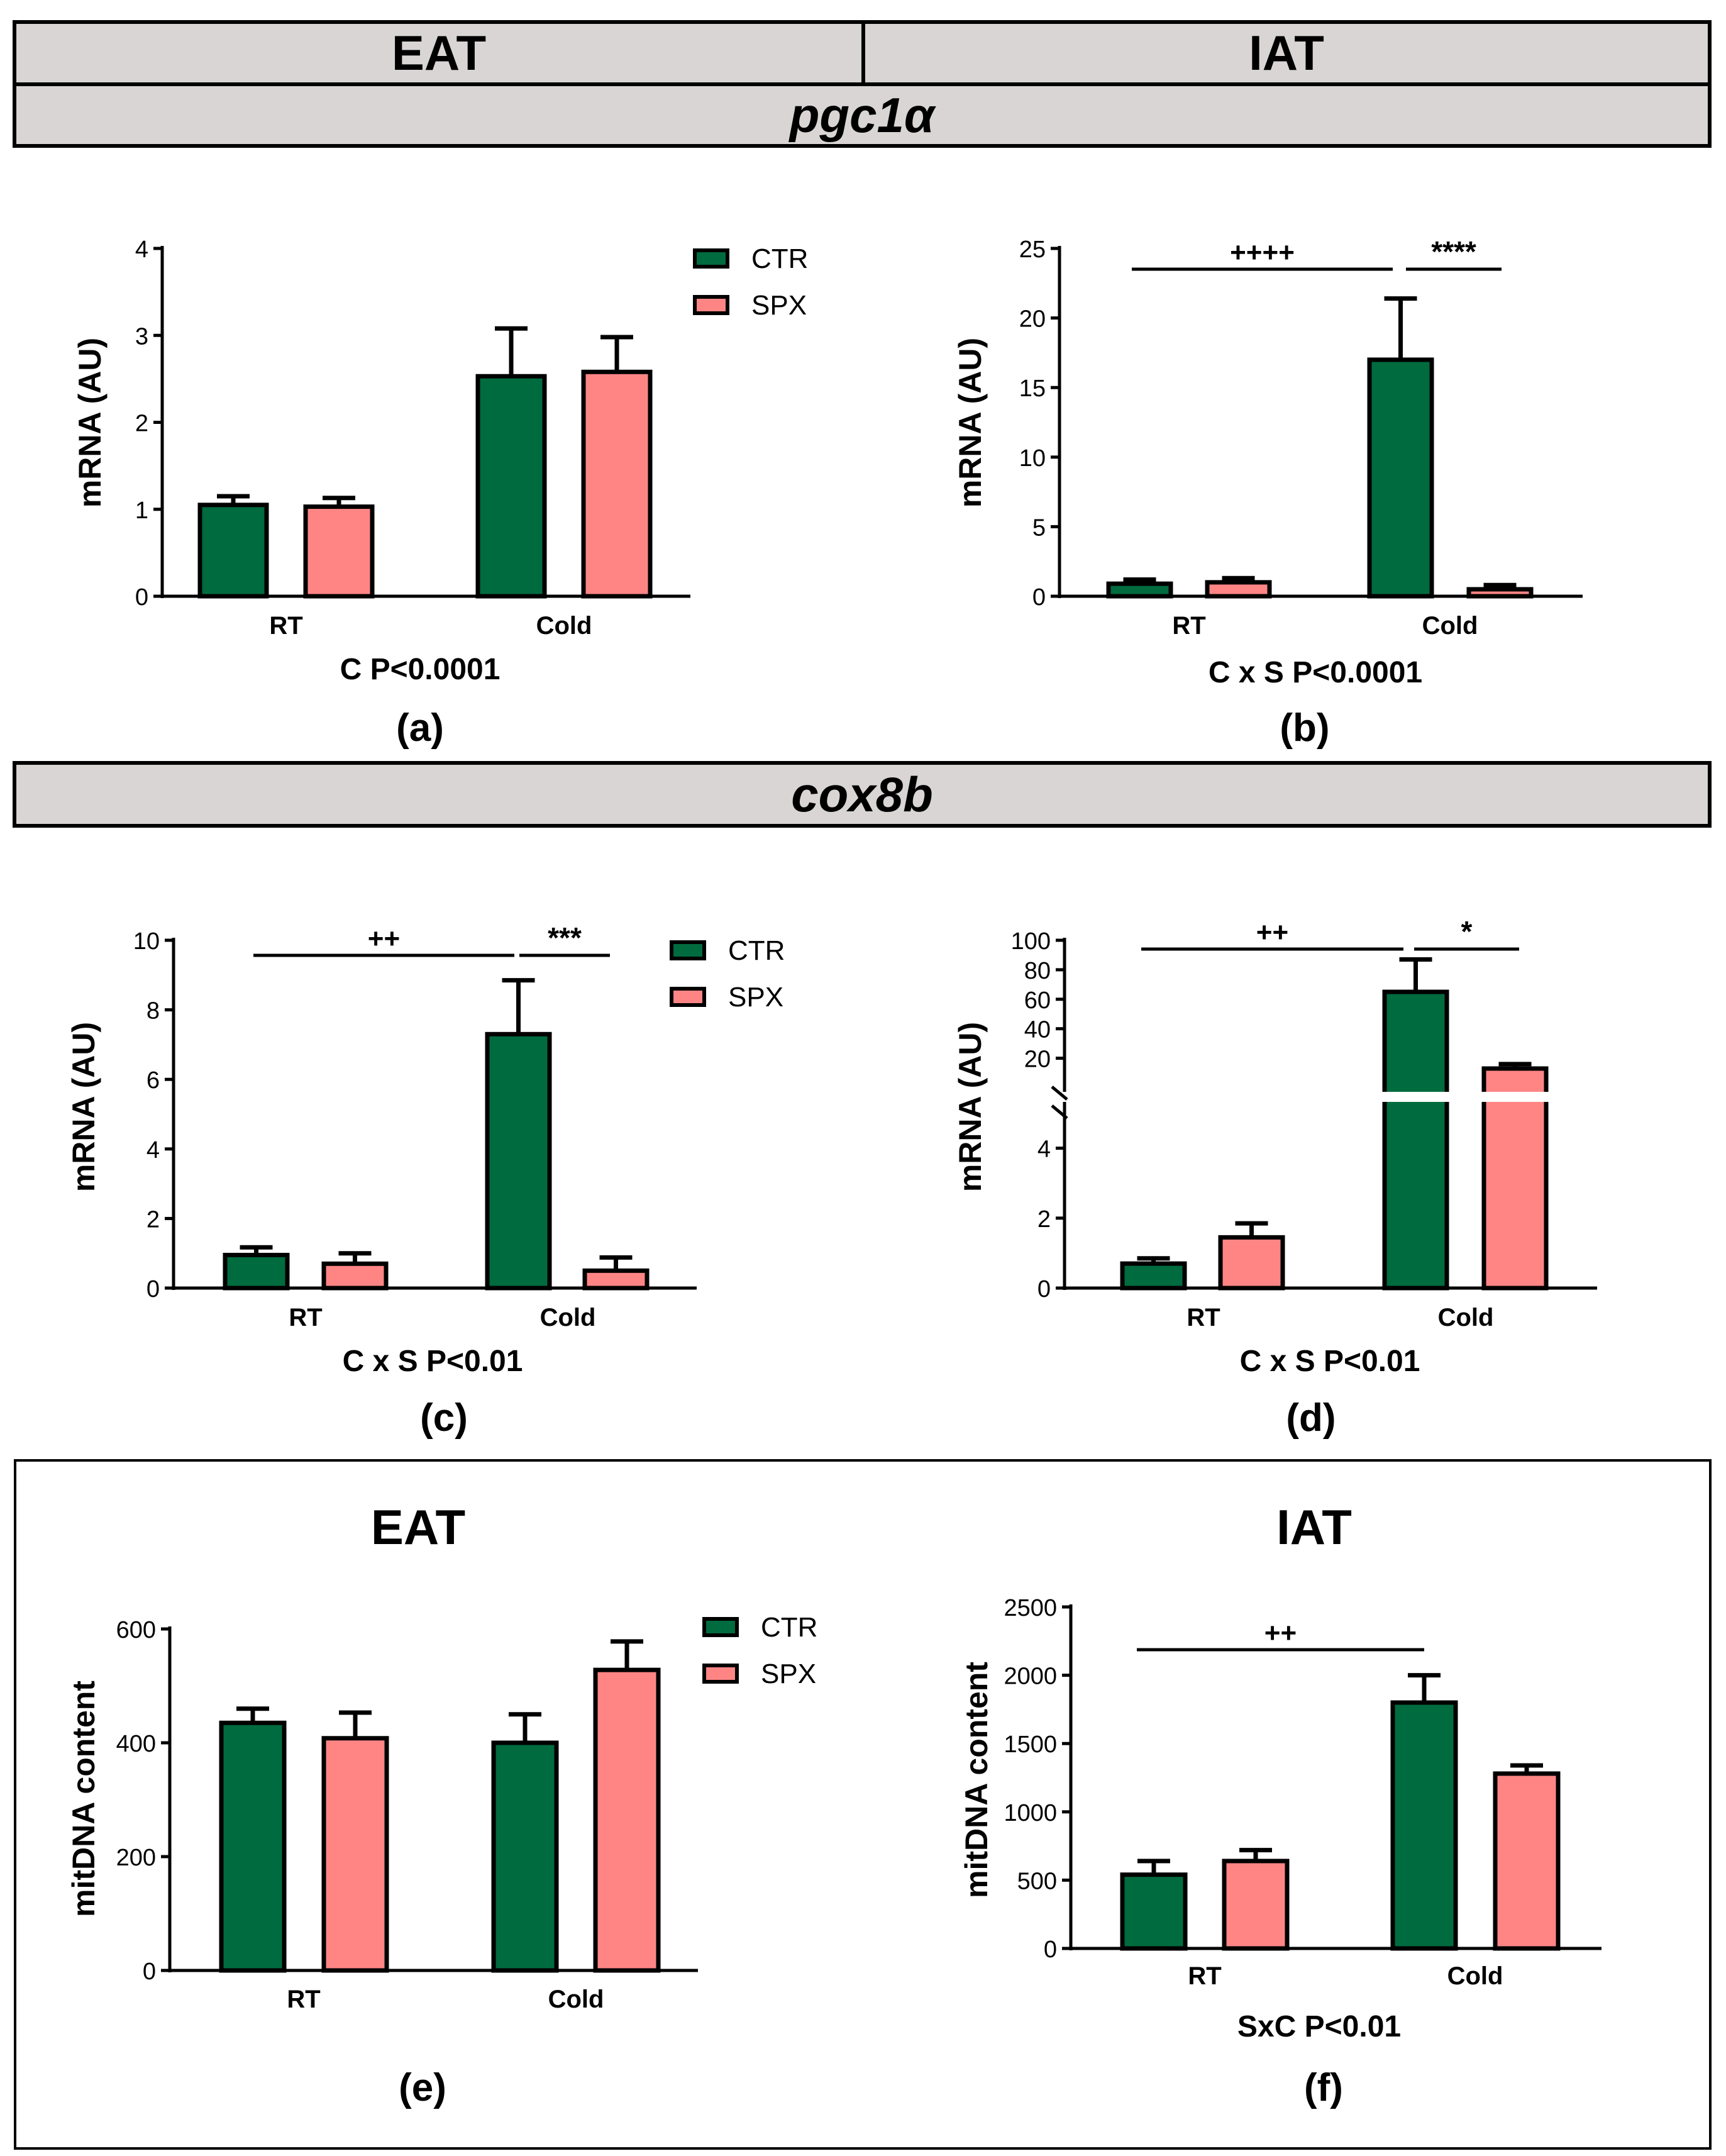  Describe the element at coordinates (1304, 728) in the screenshot. I see `chart-b-panel-label: (b)` at that location.